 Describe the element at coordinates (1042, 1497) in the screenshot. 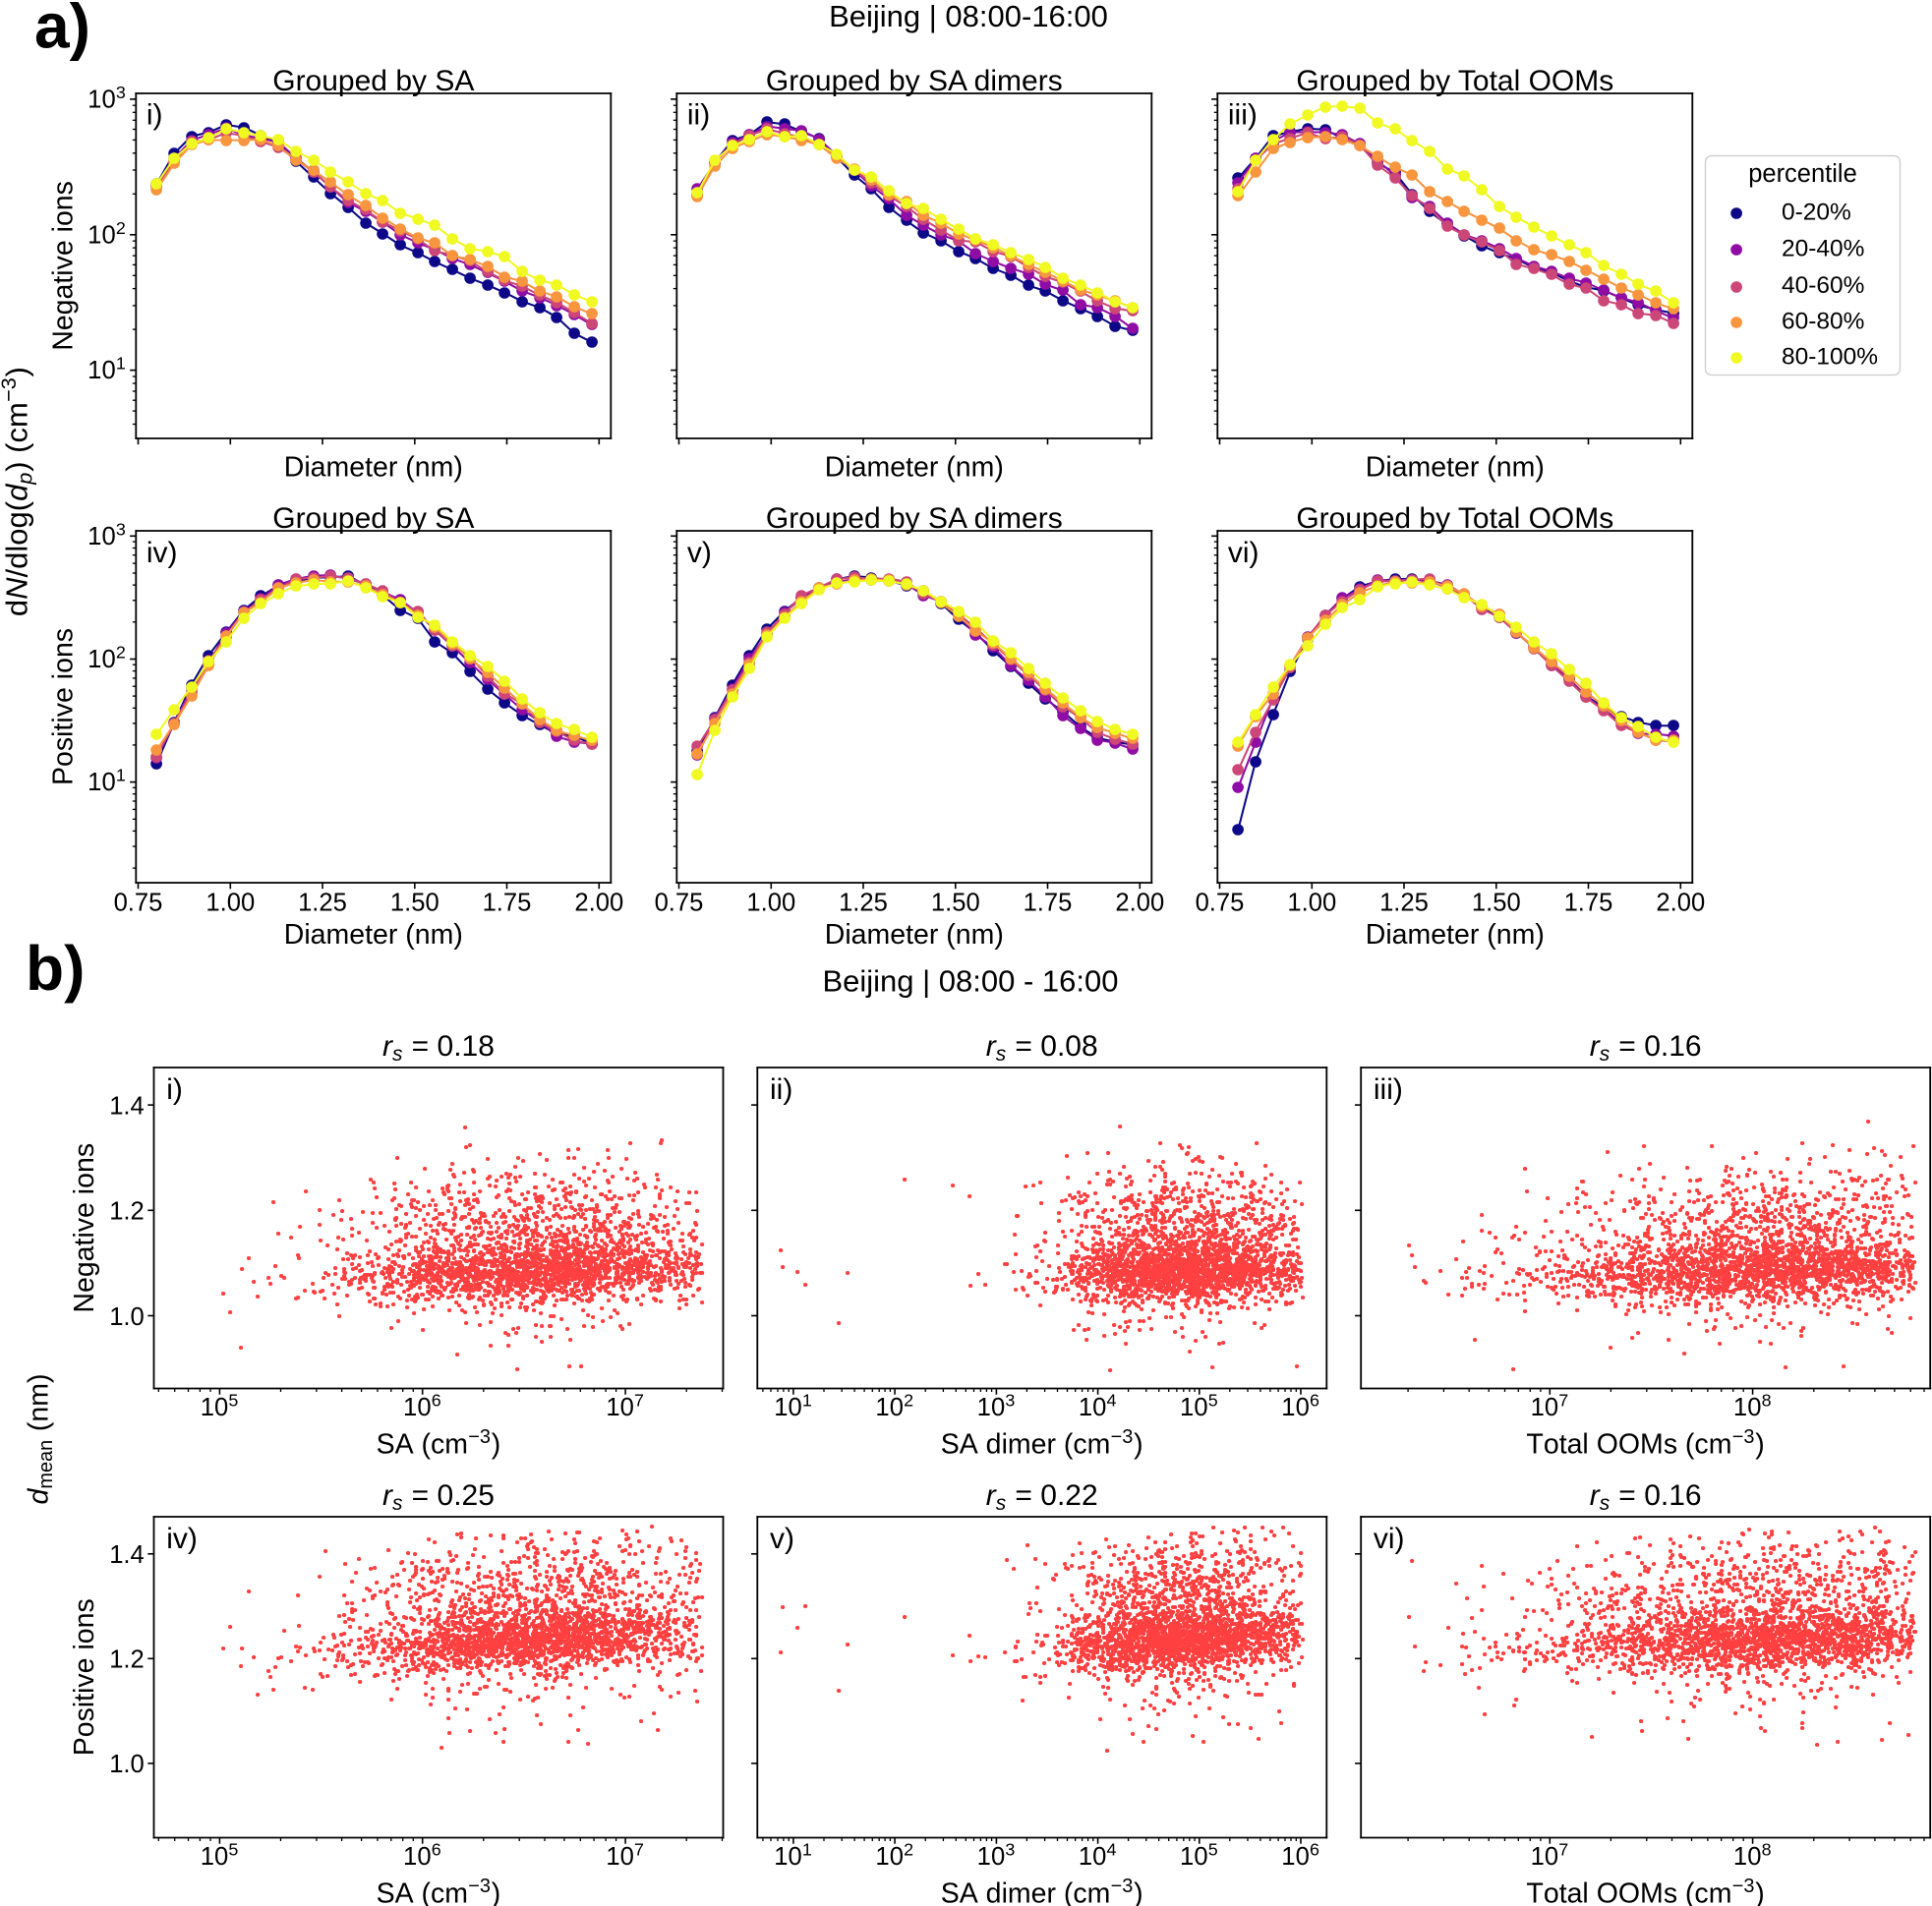

I see `svg-text: r s = 0 . 2 2` at that location.